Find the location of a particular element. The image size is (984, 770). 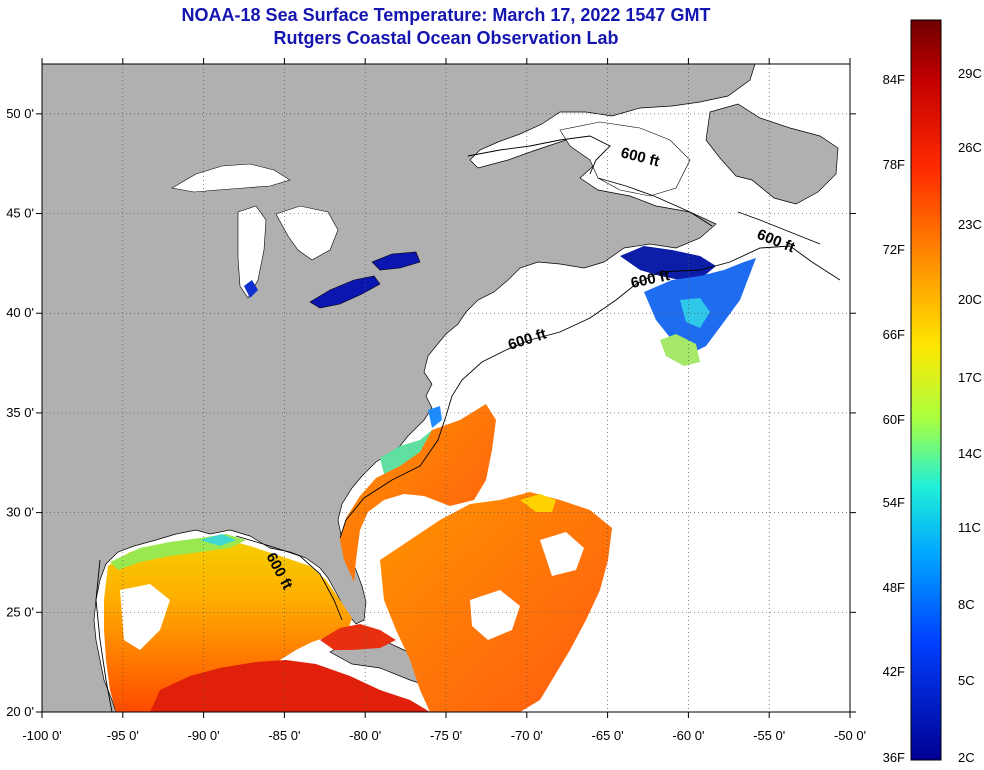

lon-tick-label: -75 0' is located at coordinates (446, 735).